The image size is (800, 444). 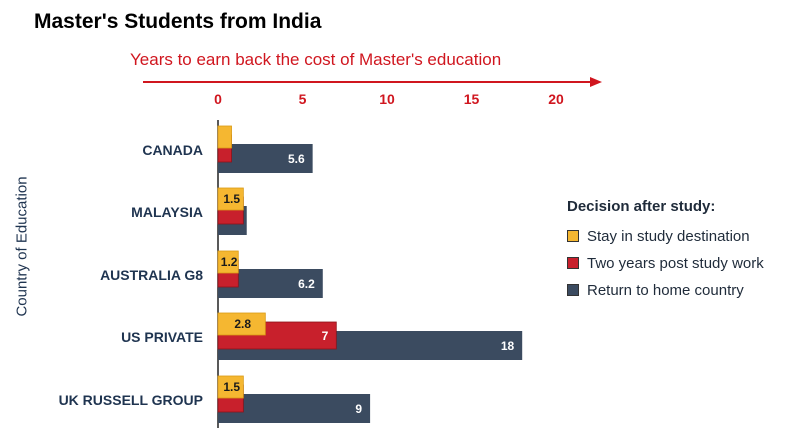 I want to click on data-label-return-home: 5.6, so click(x=296, y=159).